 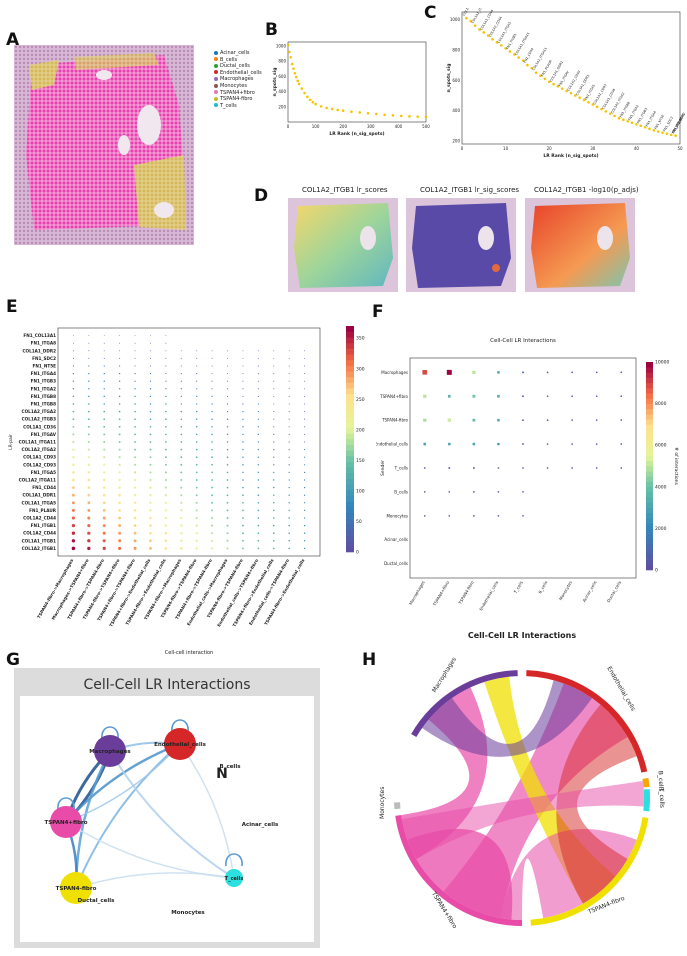 I want to click on f-receiver-label: Endothelial_cells, so click(x=488, y=595).